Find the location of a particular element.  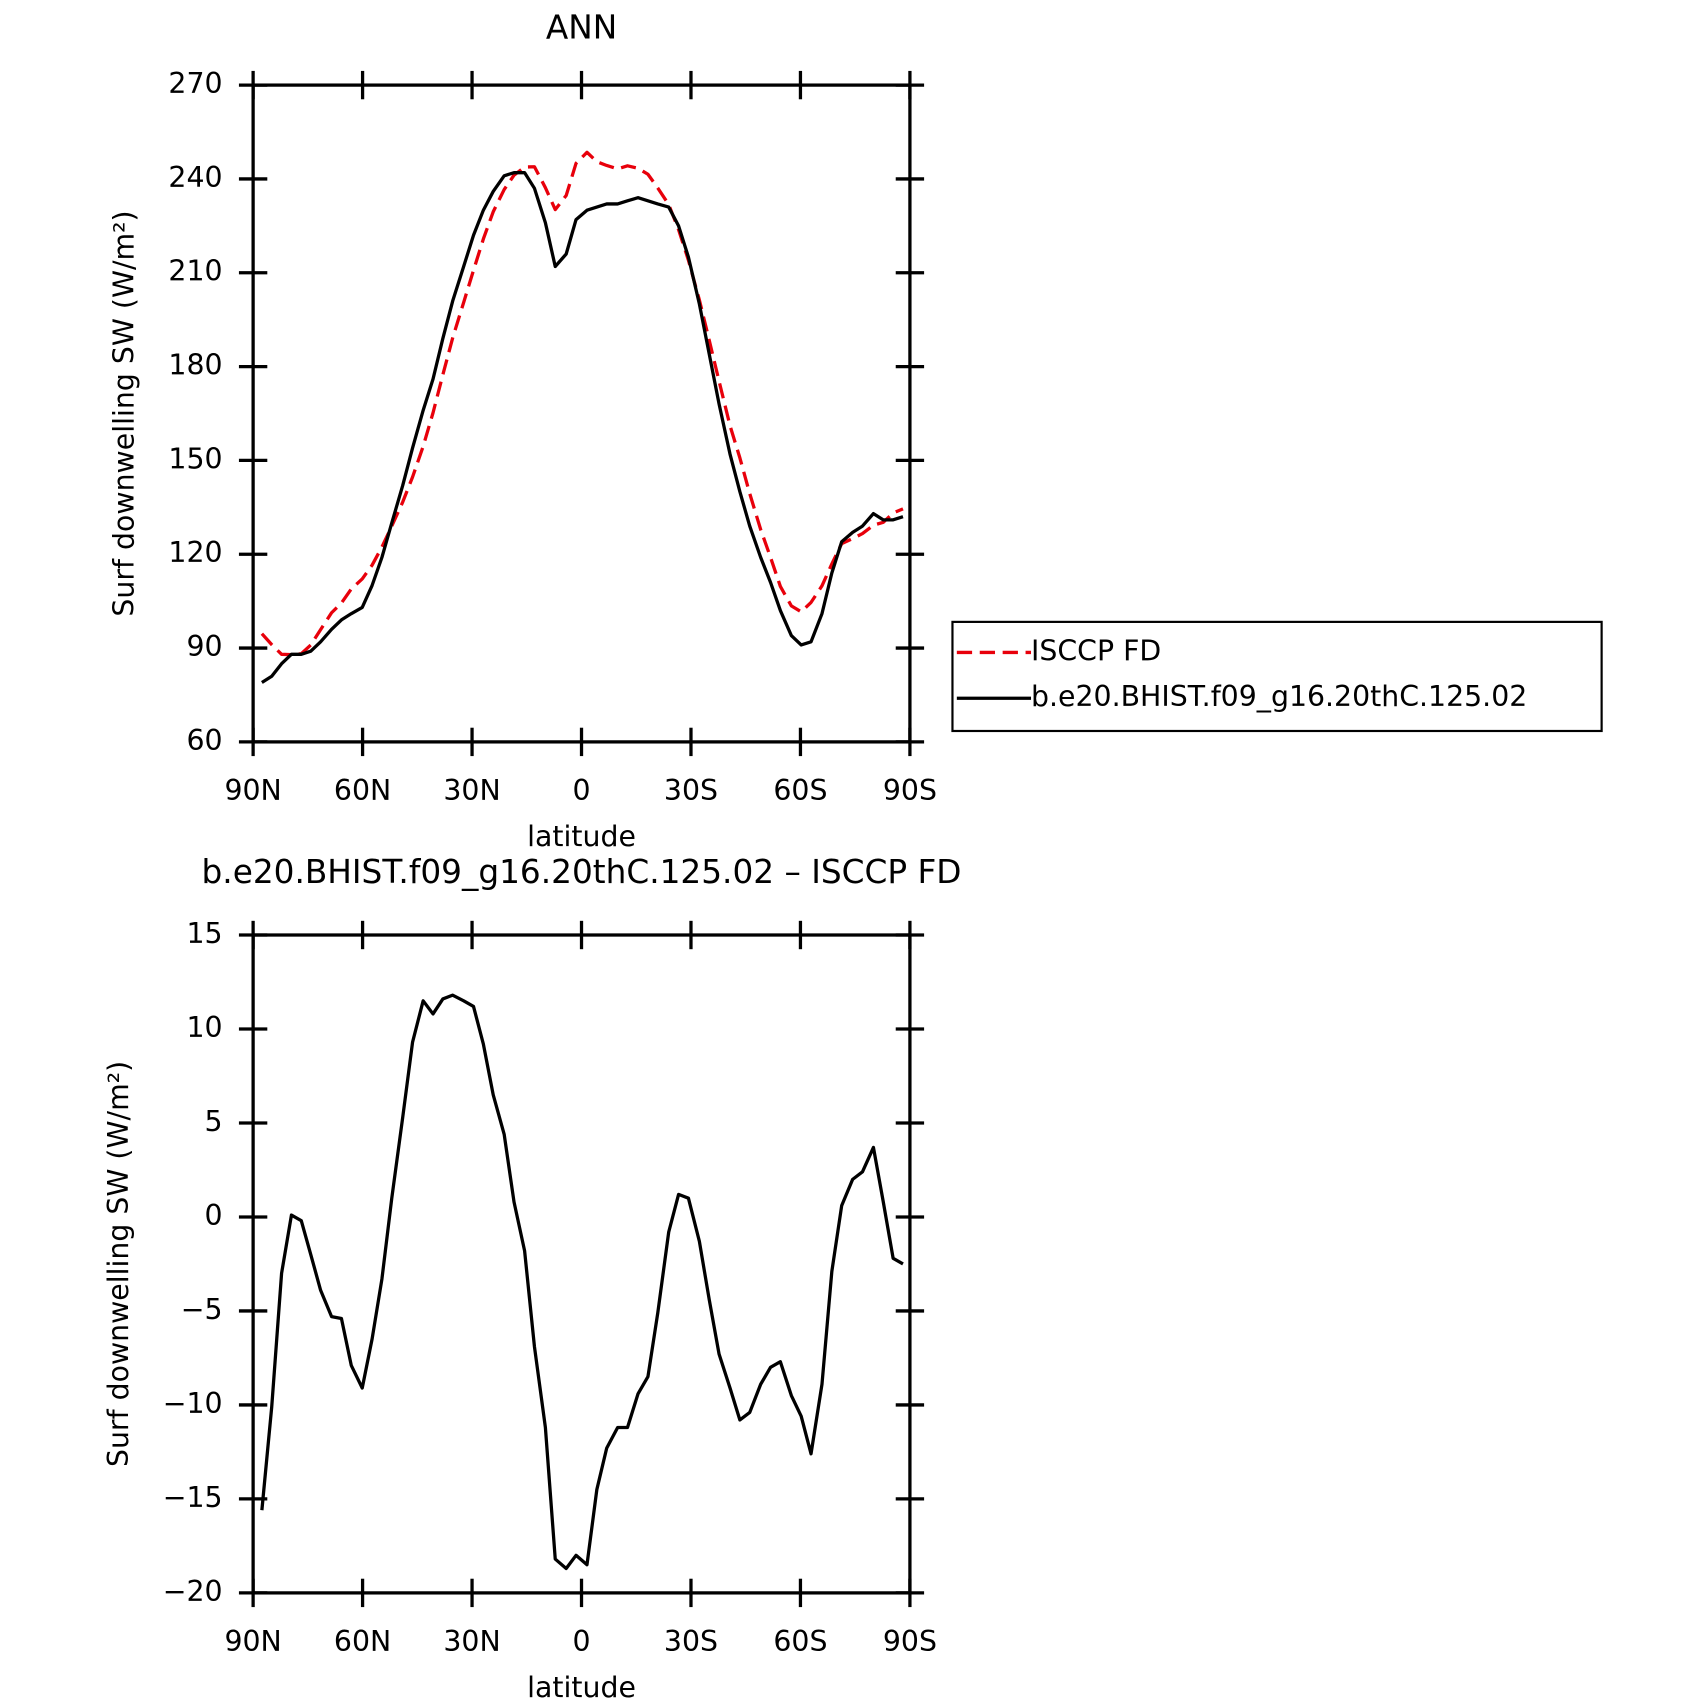

y-tick-label: −5 is located at coordinates (202, 1309).